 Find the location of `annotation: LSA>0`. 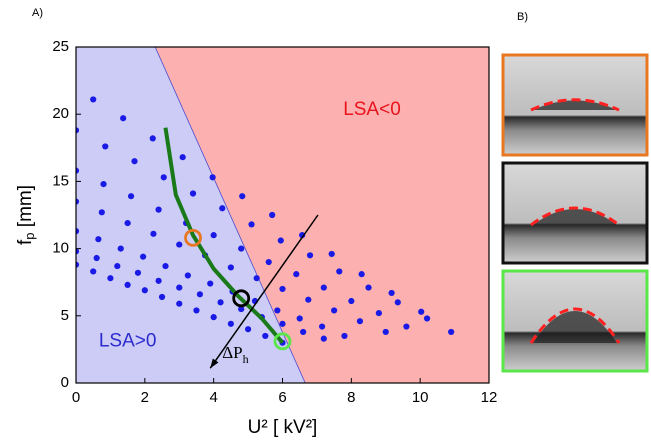

annotation: LSA>0 is located at coordinates (128, 340).